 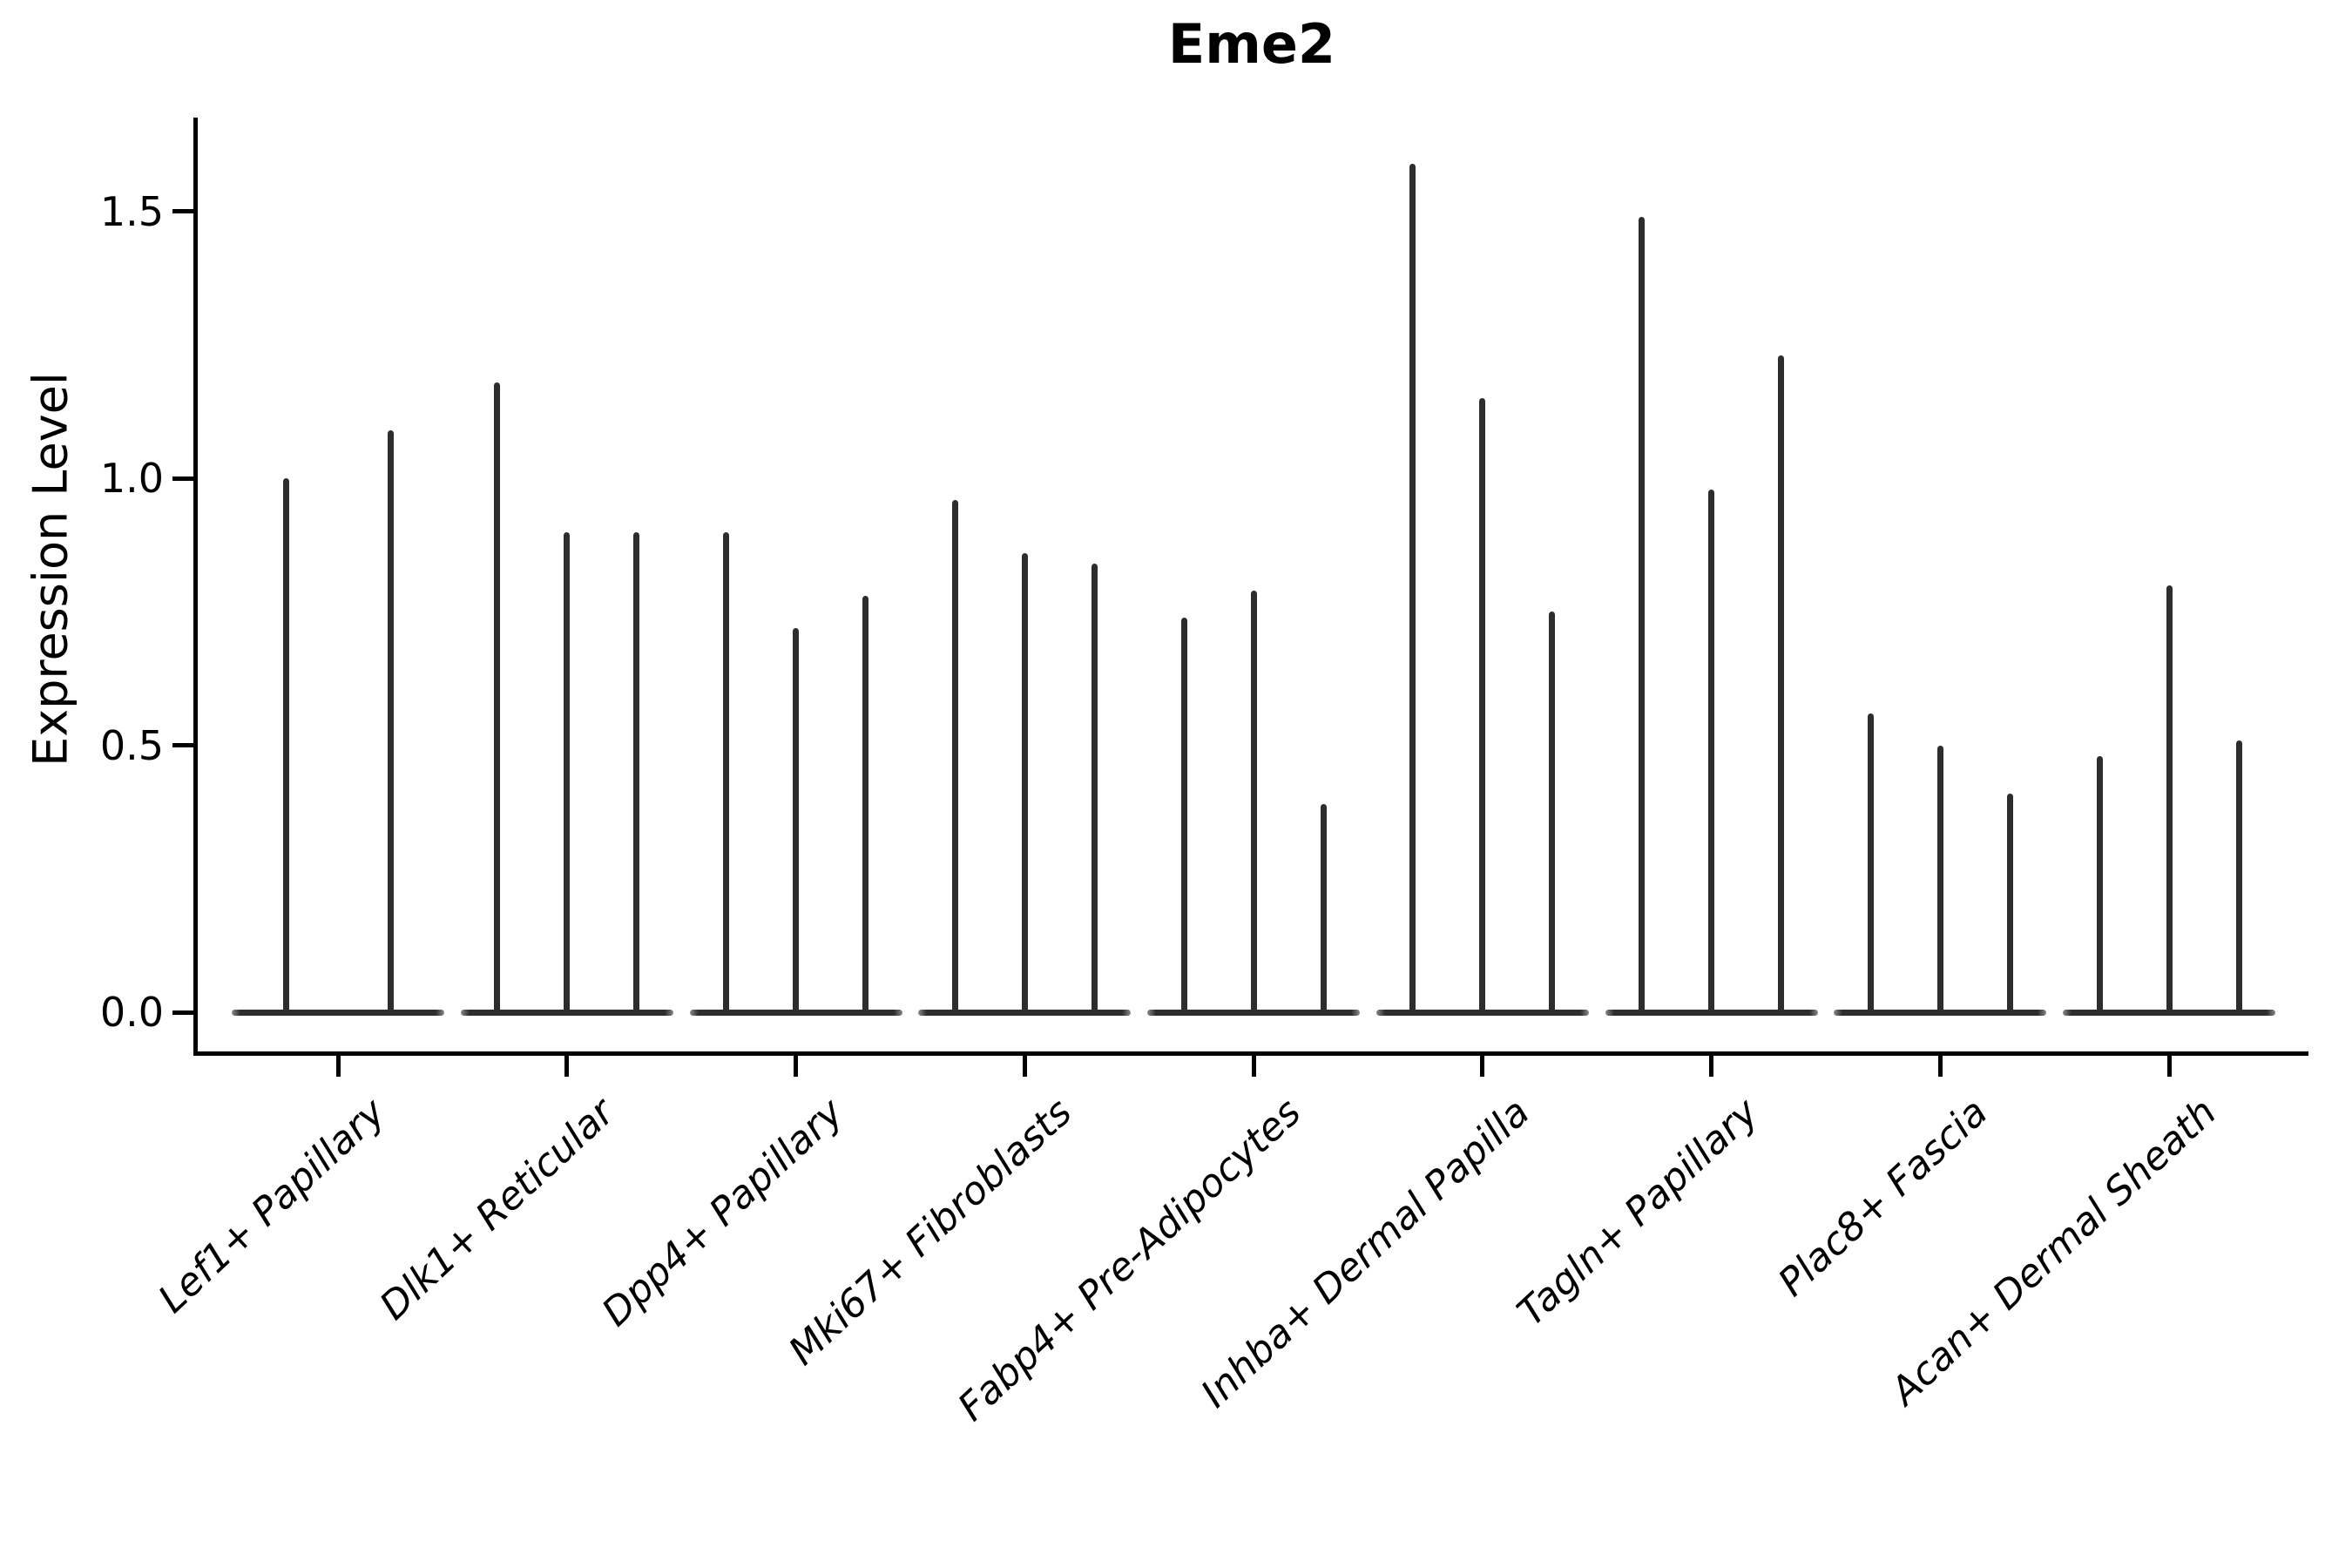 What do you see at coordinates (131, 745) in the screenshot?
I see `y-axis-tick-label: 0.5` at bounding box center [131, 745].